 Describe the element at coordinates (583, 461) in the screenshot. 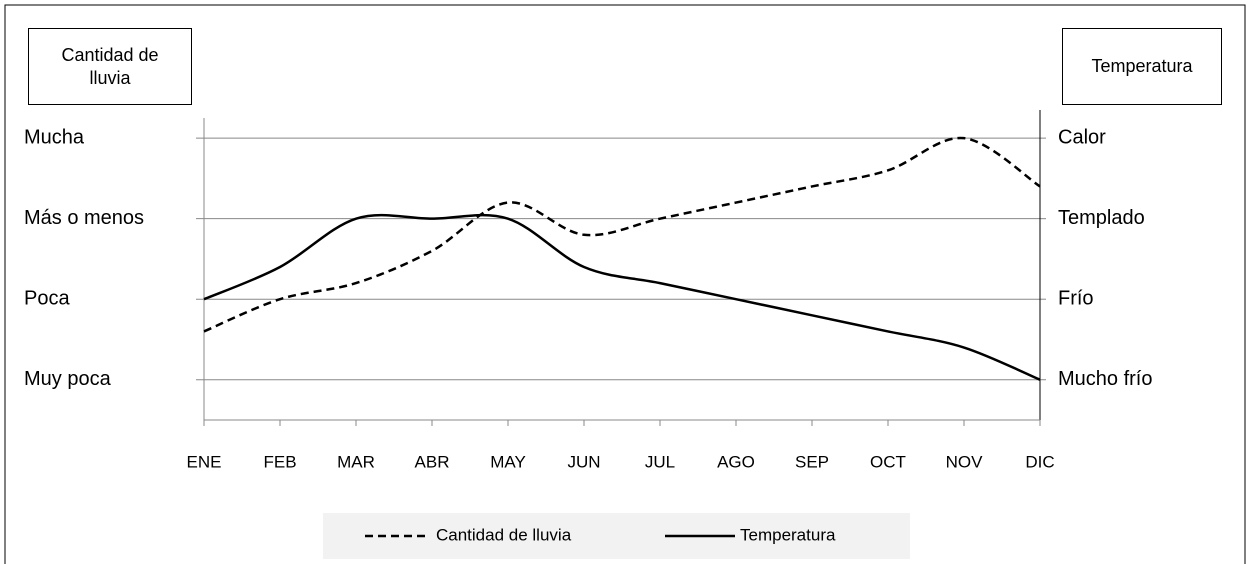

I see `x-tick-label: JUN` at that location.